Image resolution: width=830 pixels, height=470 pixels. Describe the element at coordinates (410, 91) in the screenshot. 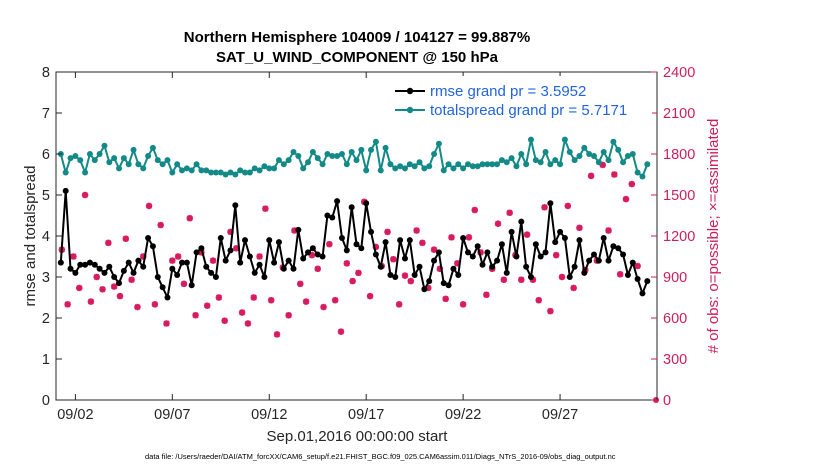

I see `legend-rmse-marker` at that location.